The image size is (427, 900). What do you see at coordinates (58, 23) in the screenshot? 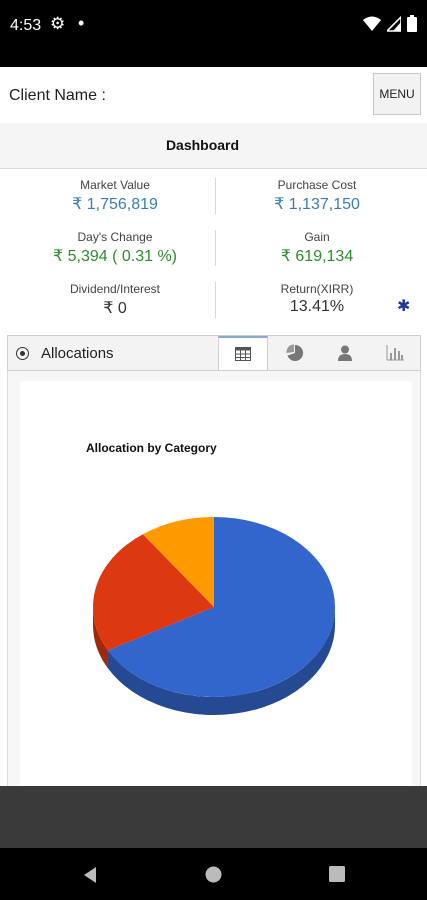
I see `settings-icon: ⚙` at bounding box center [58, 23].